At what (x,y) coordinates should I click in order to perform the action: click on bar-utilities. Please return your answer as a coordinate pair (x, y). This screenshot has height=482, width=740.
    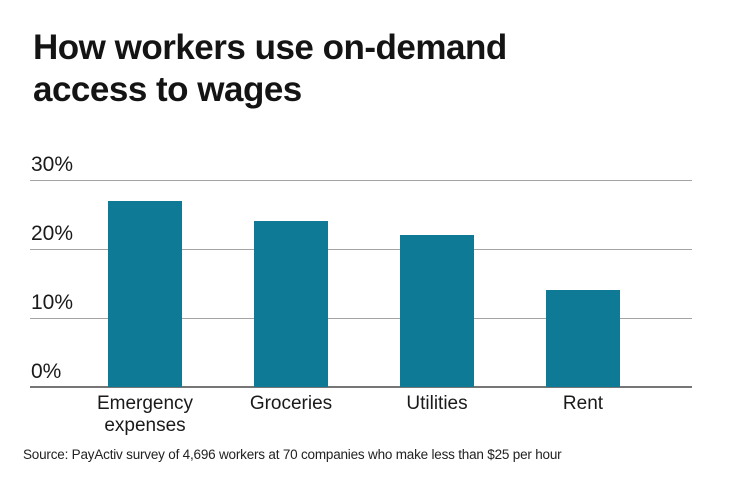
    Looking at the image, I should click on (437, 311).